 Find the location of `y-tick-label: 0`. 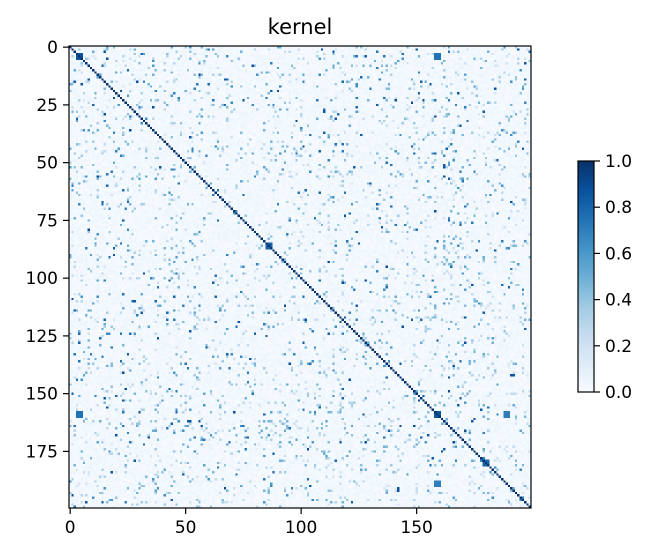

y-tick-label: 0 is located at coordinates (52, 48).